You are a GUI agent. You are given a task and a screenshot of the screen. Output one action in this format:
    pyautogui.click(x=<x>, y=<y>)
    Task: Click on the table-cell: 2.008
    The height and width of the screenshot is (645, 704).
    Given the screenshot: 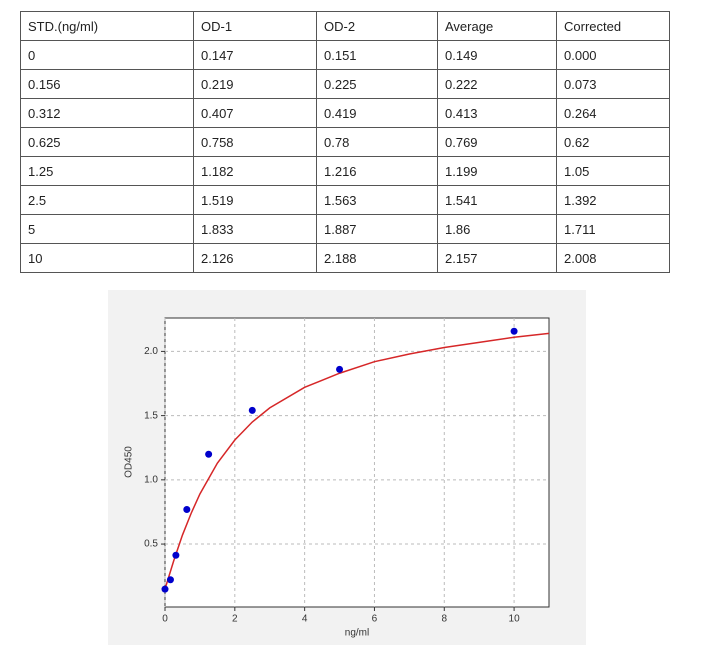 What is the action you would take?
    pyautogui.click(x=613, y=258)
    